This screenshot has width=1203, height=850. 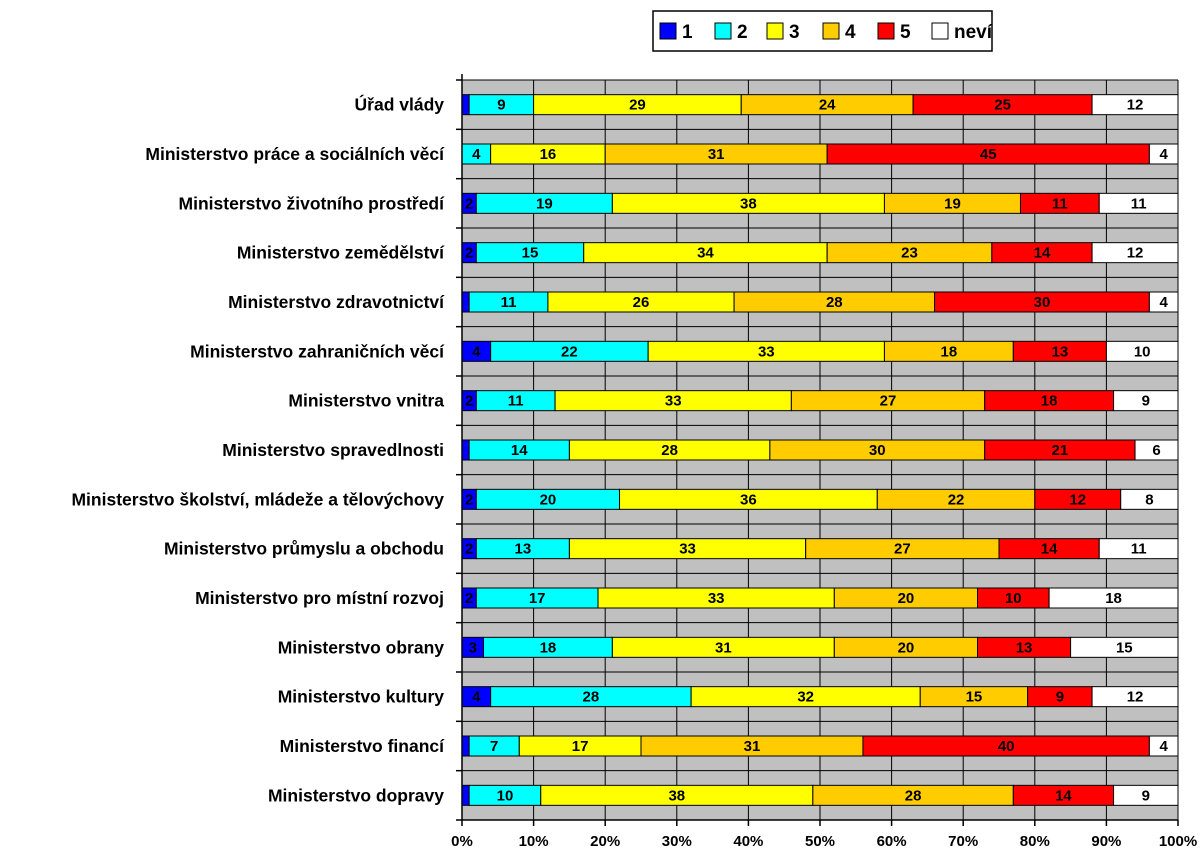 I want to click on data-label: 30, so click(x=1042, y=302).